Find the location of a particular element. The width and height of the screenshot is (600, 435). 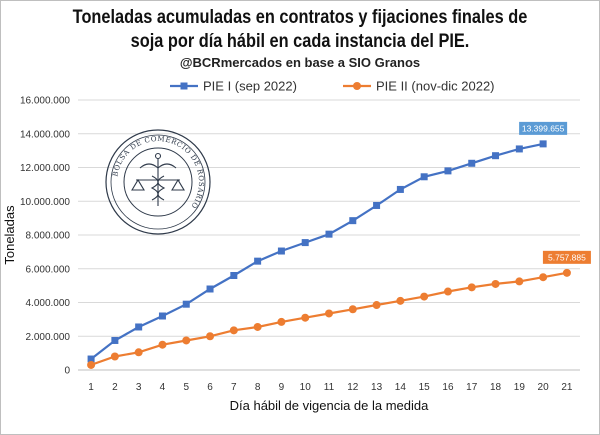

x-tick-label: 6 is located at coordinates (210, 387).